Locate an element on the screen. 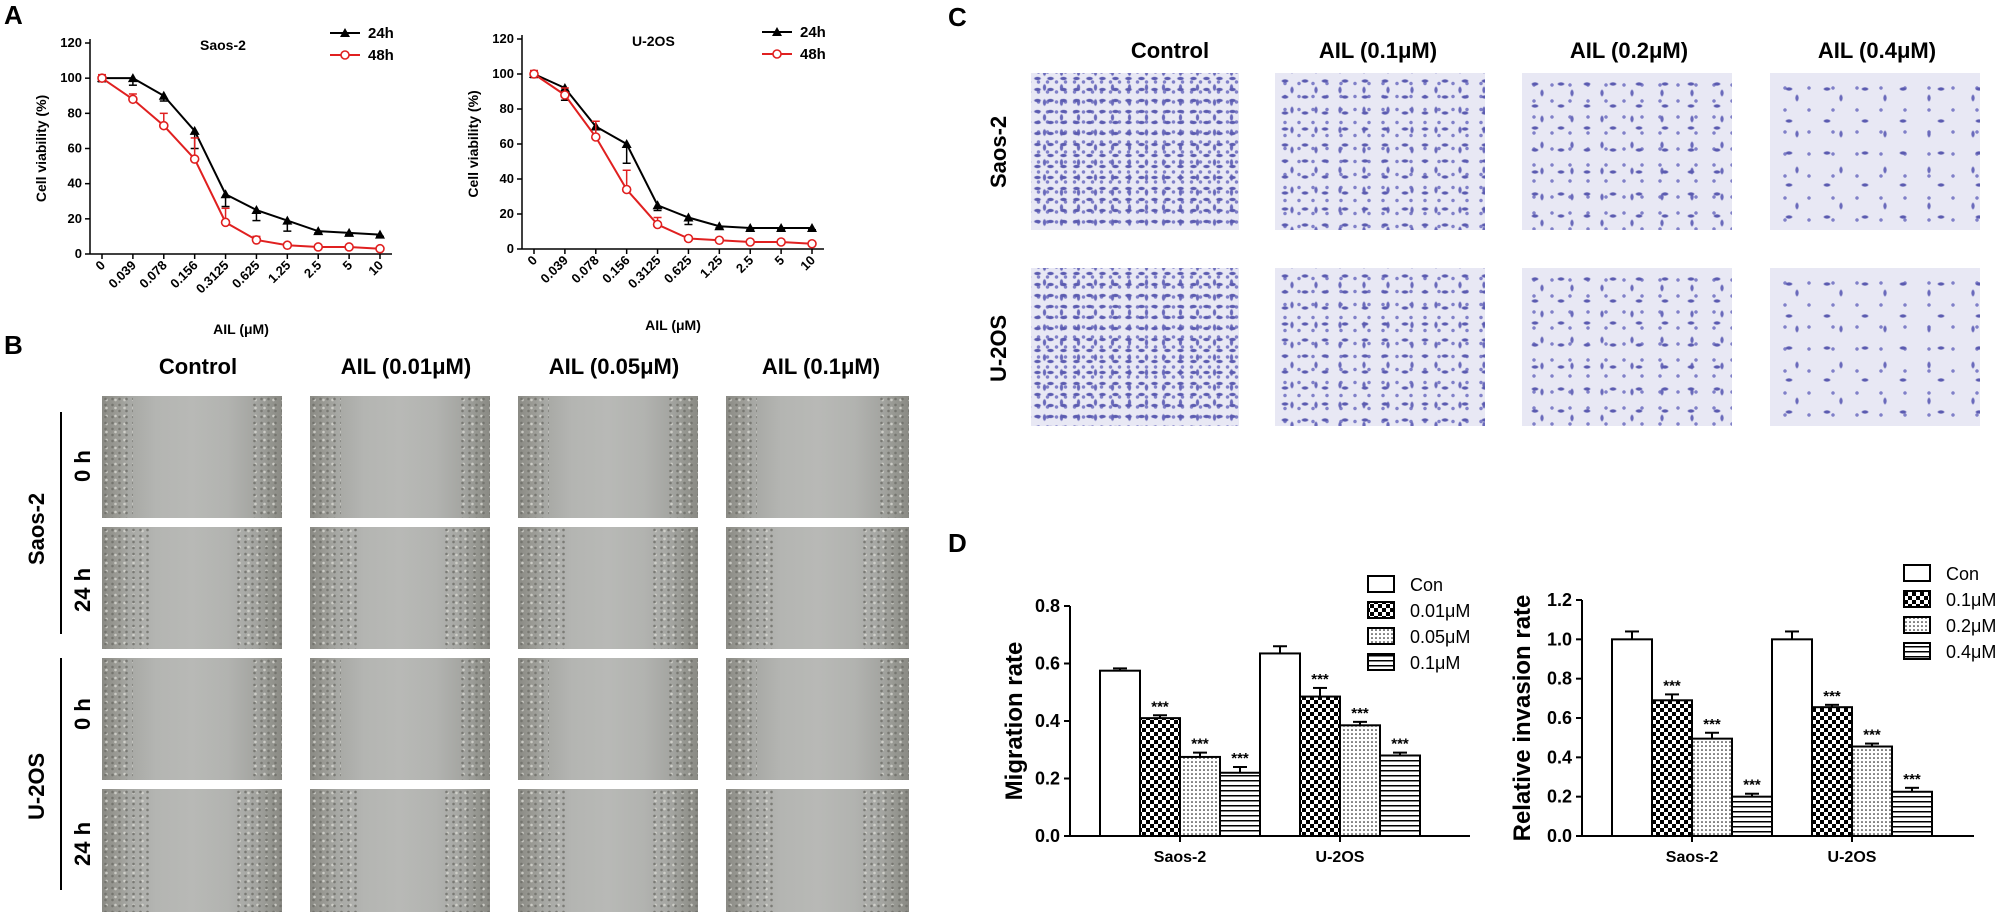 Image resolution: width=2008 pixels, height=912 pixels. y-tick-label: 1.0 is located at coordinates (1559, 639).